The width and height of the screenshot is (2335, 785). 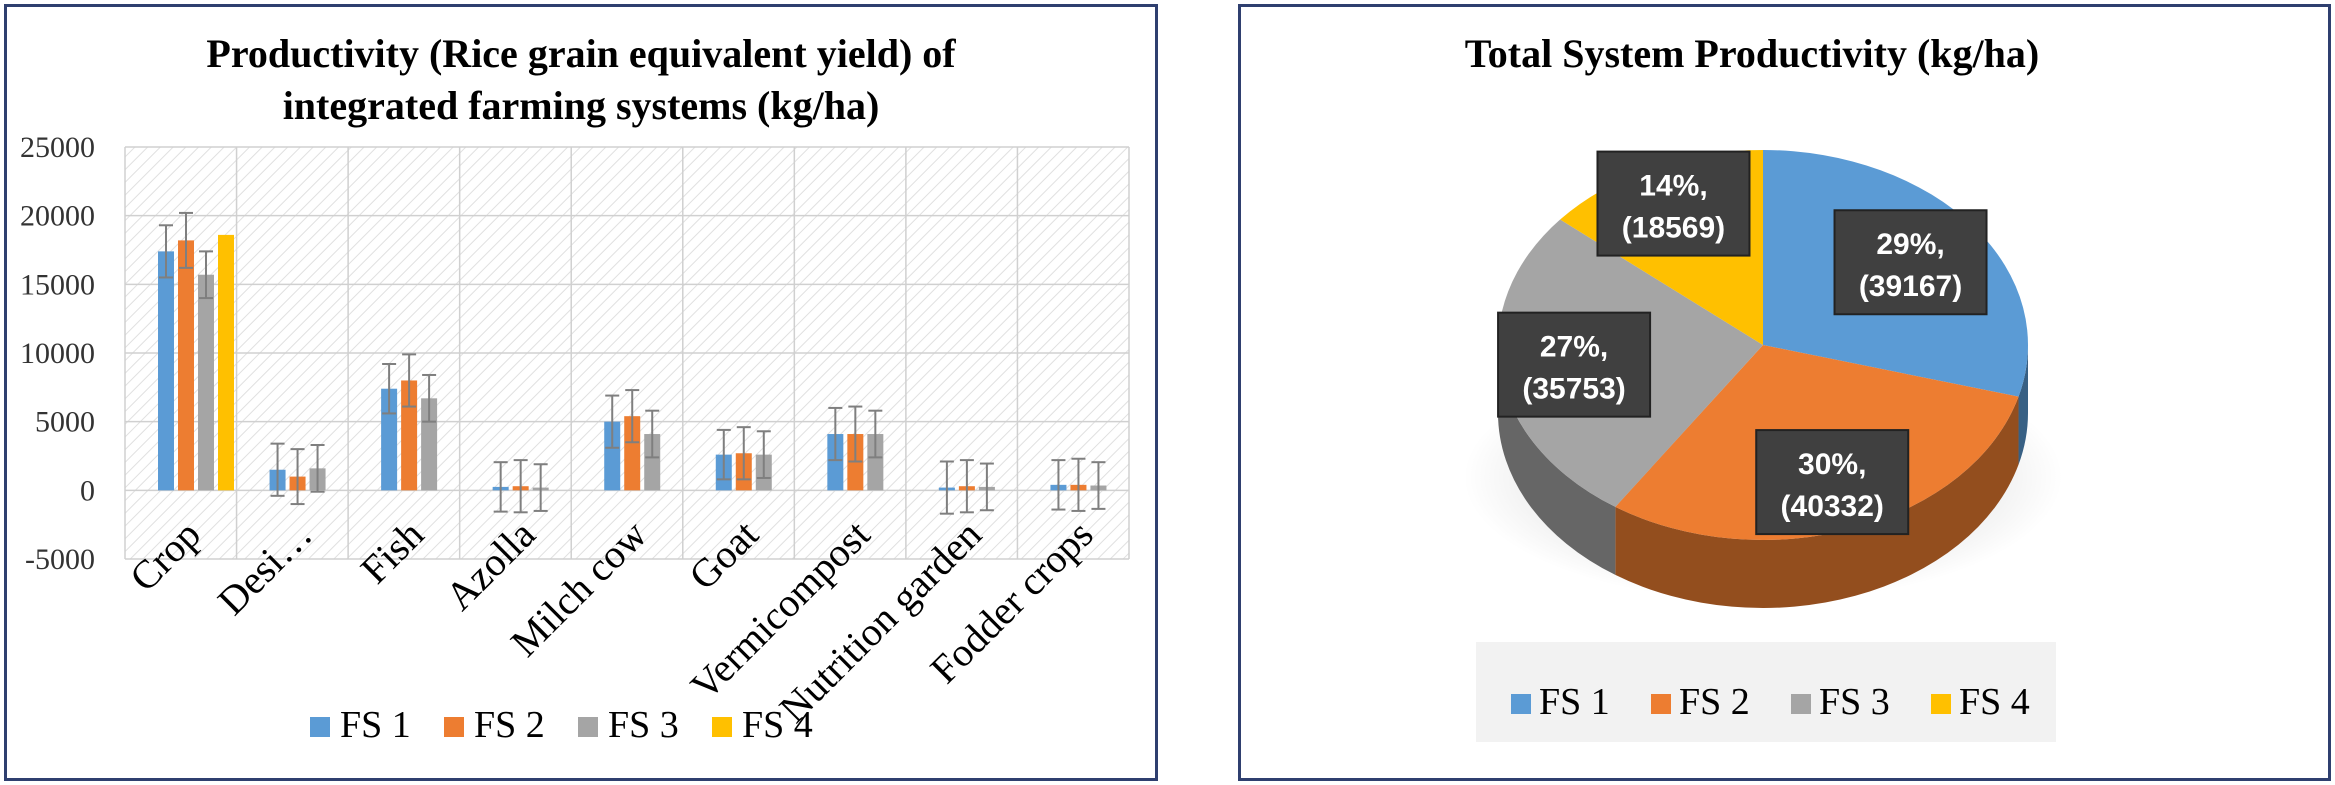 What do you see at coordinates (1910, 286) in the screenshot?
I see `data-label-value: (39167)` at bounding box center [1910, 286].